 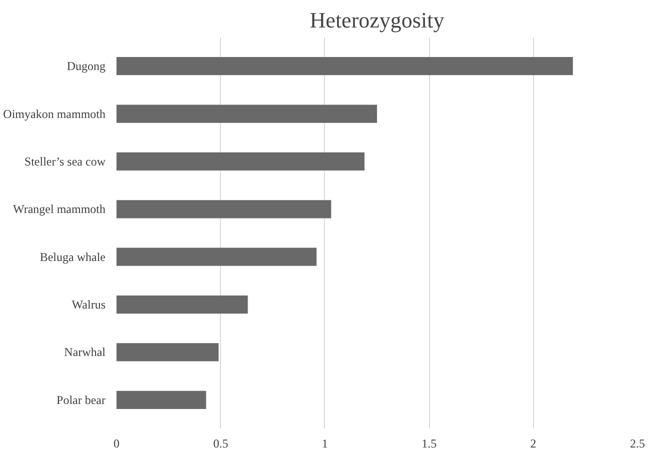 I want to click on y-tick-label: Beluga whale, so click(x=73, y=257).